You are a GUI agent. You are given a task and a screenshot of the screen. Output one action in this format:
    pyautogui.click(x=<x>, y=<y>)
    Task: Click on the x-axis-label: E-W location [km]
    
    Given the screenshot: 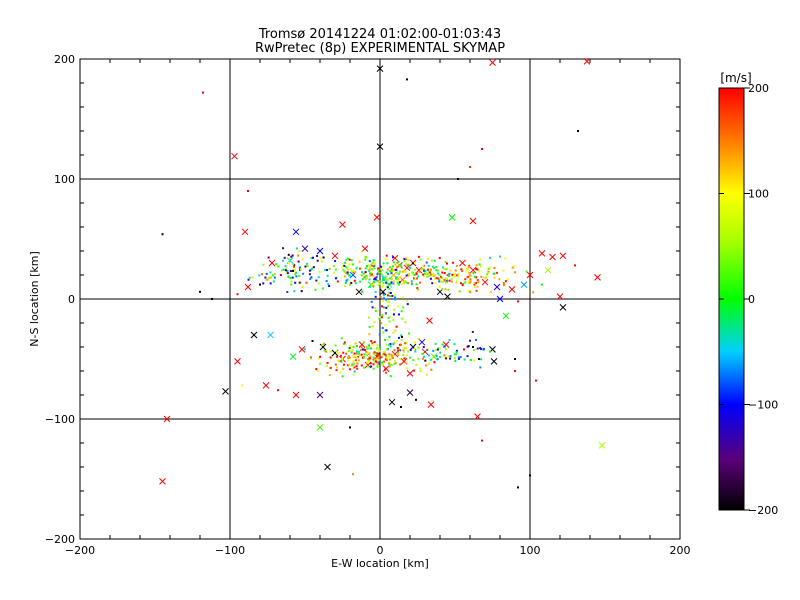 What is the action you would take?
    pyautogui.click(x=380, y=563)
    